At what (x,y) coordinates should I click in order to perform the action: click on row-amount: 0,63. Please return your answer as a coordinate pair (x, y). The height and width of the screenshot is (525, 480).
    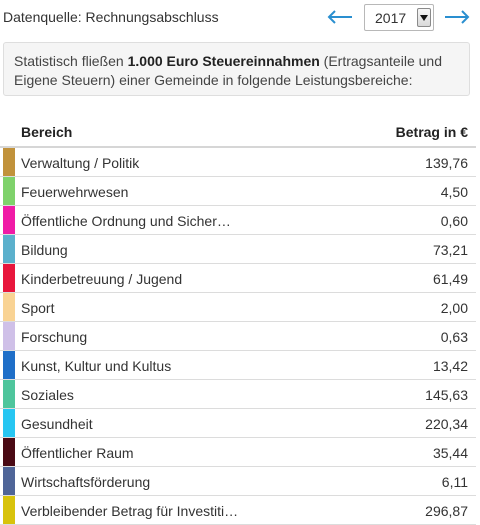
    Looking at the image, I should click on (454, 337).